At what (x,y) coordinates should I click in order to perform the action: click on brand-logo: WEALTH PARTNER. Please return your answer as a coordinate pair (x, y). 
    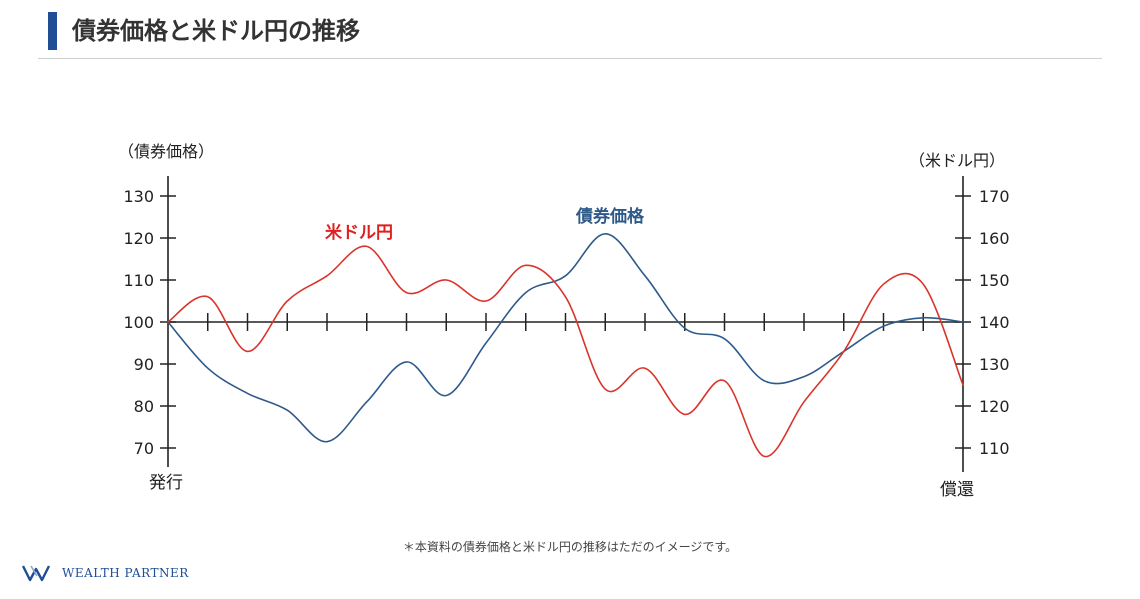
    Looking at the image, I should click on (105, 573).